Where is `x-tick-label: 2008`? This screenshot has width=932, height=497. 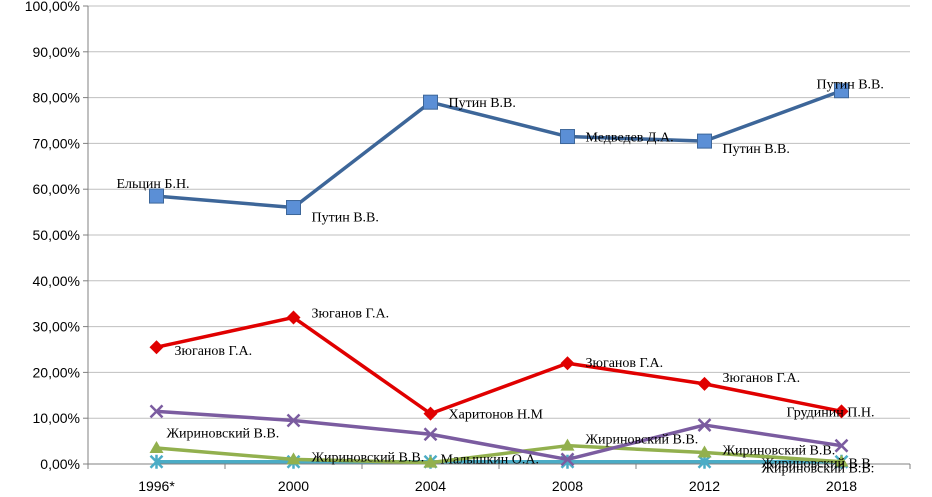 x-tick-label: 2008 is located at coordinates (567, 486).